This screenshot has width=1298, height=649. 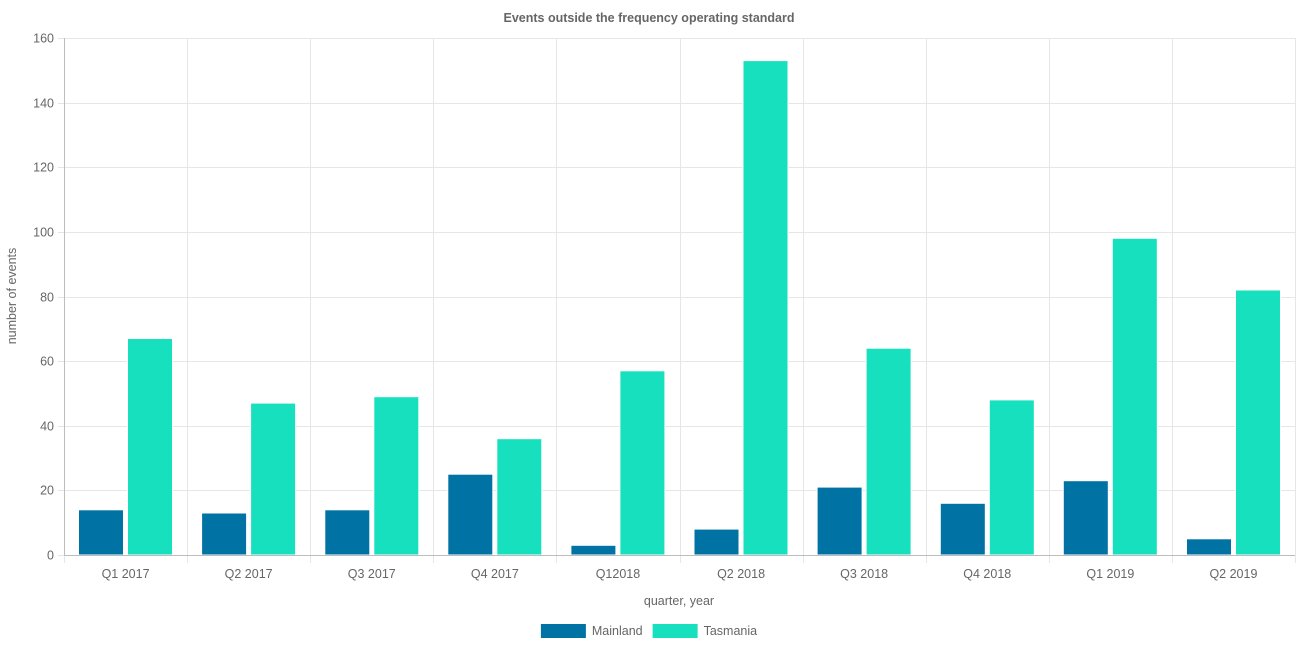 What do you see at coordinates (47, 491) in the screenshot?
I see `y-tick-label: 20` at bounding box center [47, 491].